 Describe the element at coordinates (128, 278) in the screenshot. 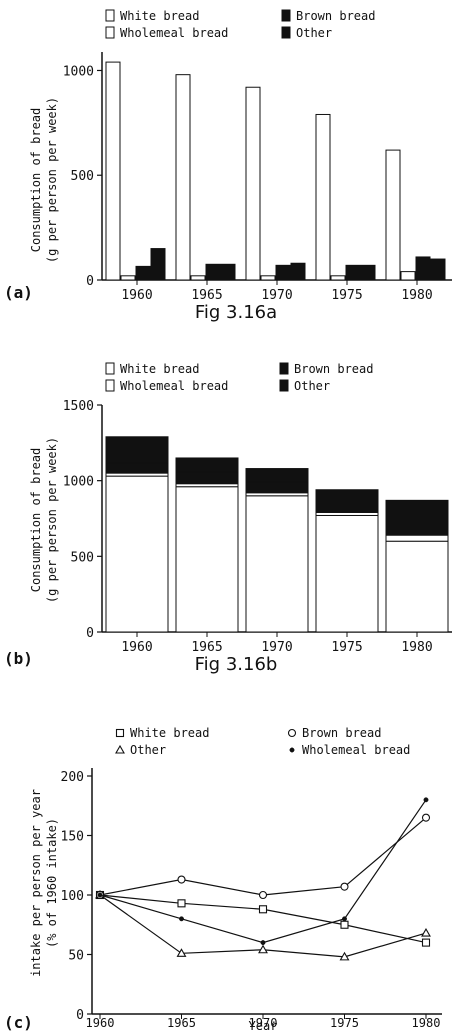

I see `panel-a-bar-wholemeal-bread-1960` at that location.